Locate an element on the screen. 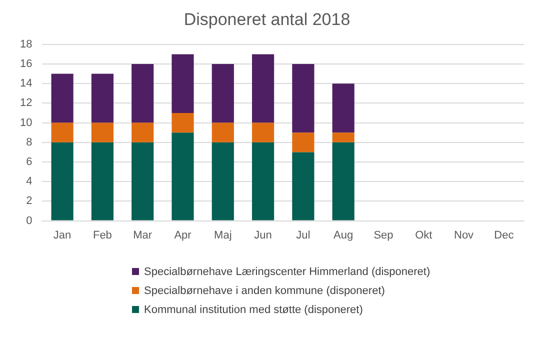  x-tick-label: Maj is located at coordinates (223, 235).